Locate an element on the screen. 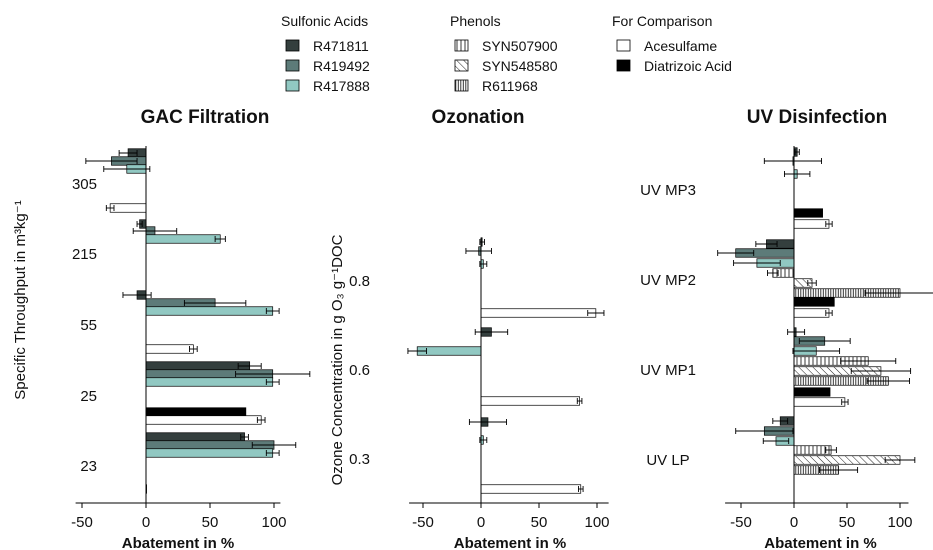 The image size is (933, 550). category-label: 25 is located at coordinates (88, 396).